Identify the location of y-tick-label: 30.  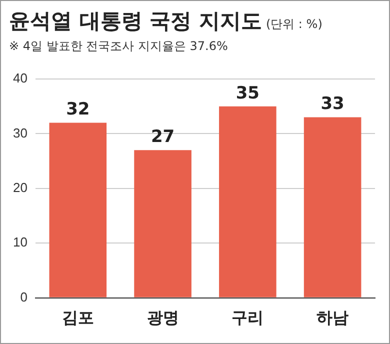
(20, 132).